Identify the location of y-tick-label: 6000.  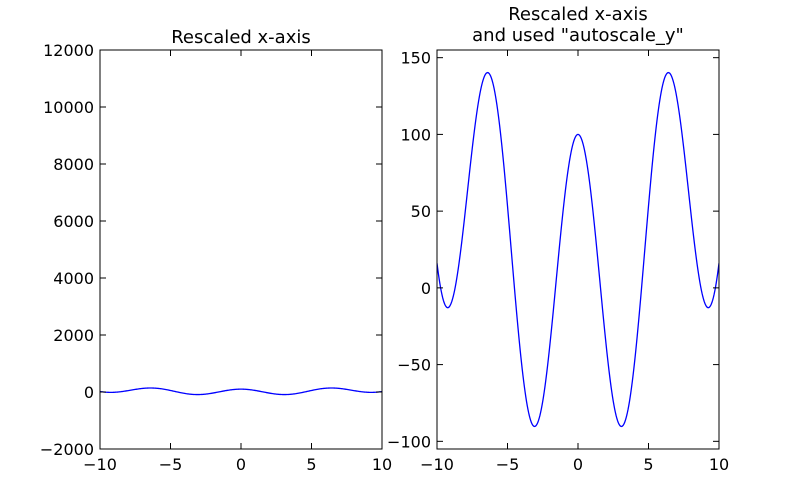
(73, 221).